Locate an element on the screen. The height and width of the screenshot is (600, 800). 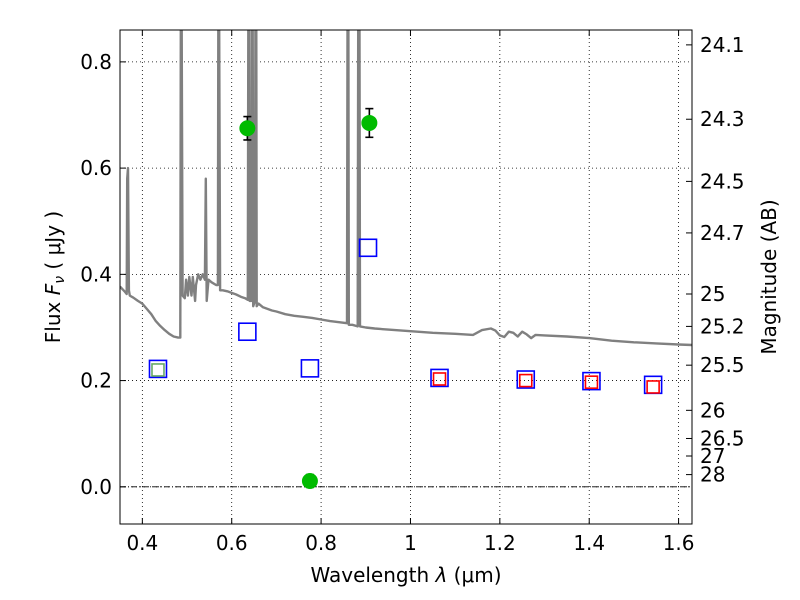
y-axis-title: Flux Fν ( μJy ) is located at coordinates (54, 277).